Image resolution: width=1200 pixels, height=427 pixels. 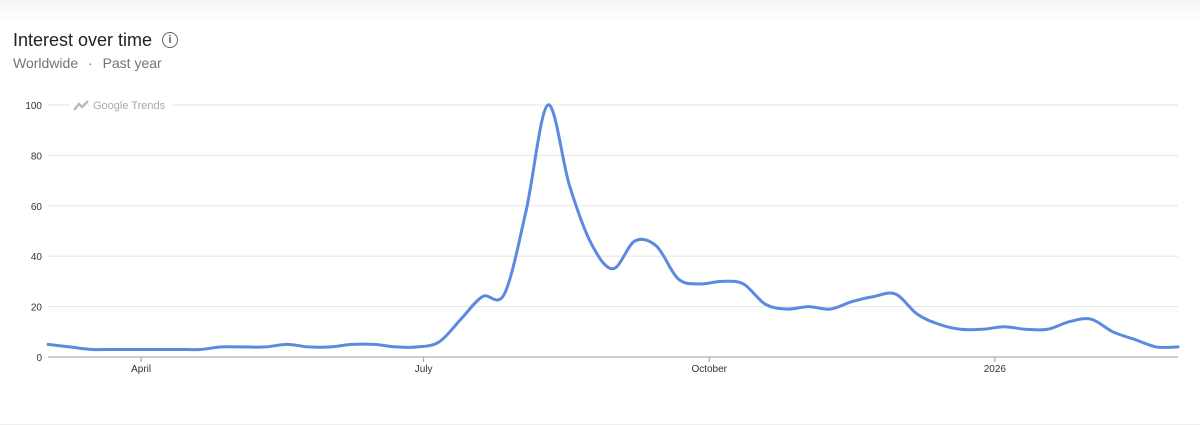 What do you see at coordinates (37, 308) in the screenshot?
I see `y-tick-label: 20` at bounding box center [37, 308].